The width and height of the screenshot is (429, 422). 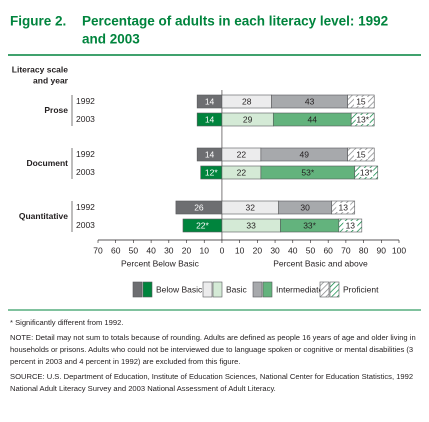 What do you see at coordinates (307, 172) in the screenshot?
I see `value-label: 53*` at bounding box center [307, 172].